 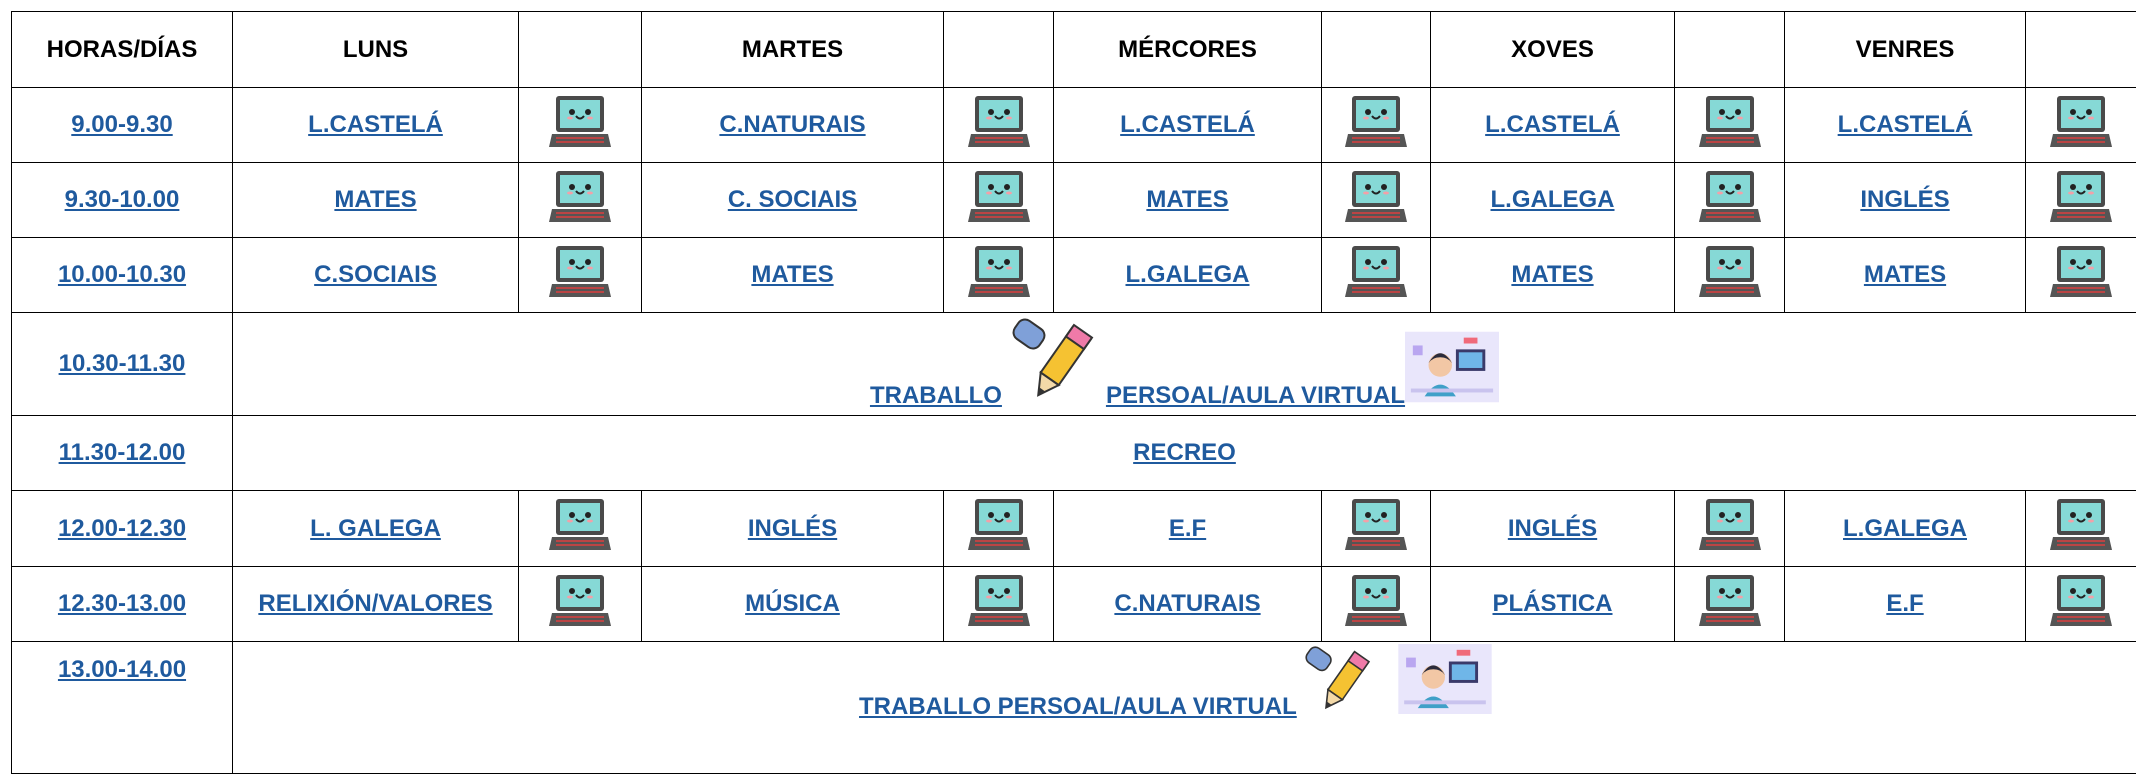 I want to click on subject-link: C. SOCIAIS, so click(x=792, y=199).